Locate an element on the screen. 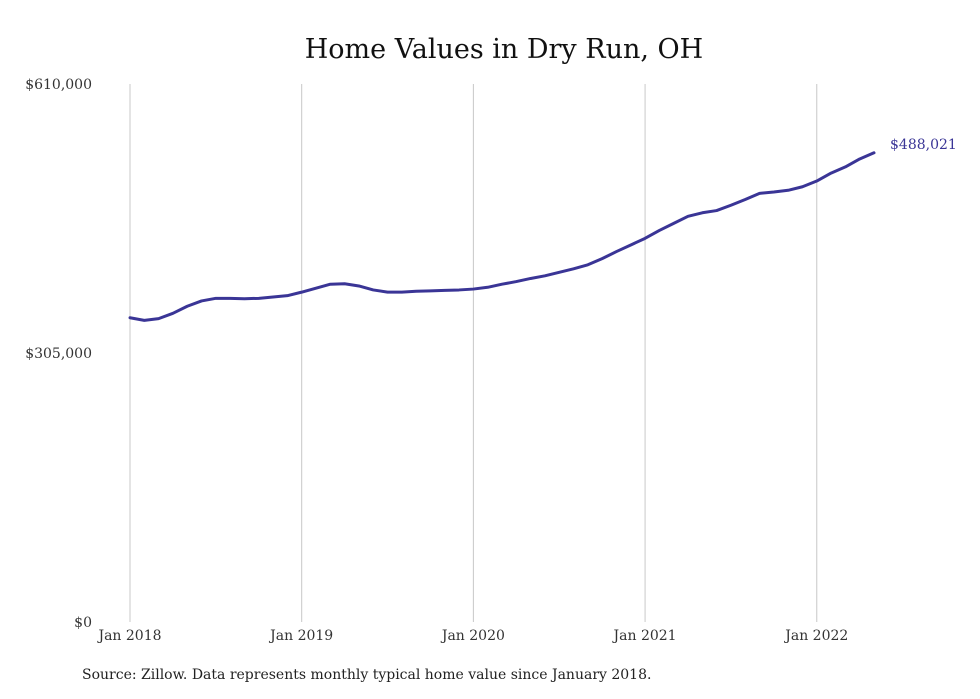  x-axis: Jan 2018 Jan 2019 Jan 2020 Jan 2021 Jan 2022 is located at coordinates (472, 636).